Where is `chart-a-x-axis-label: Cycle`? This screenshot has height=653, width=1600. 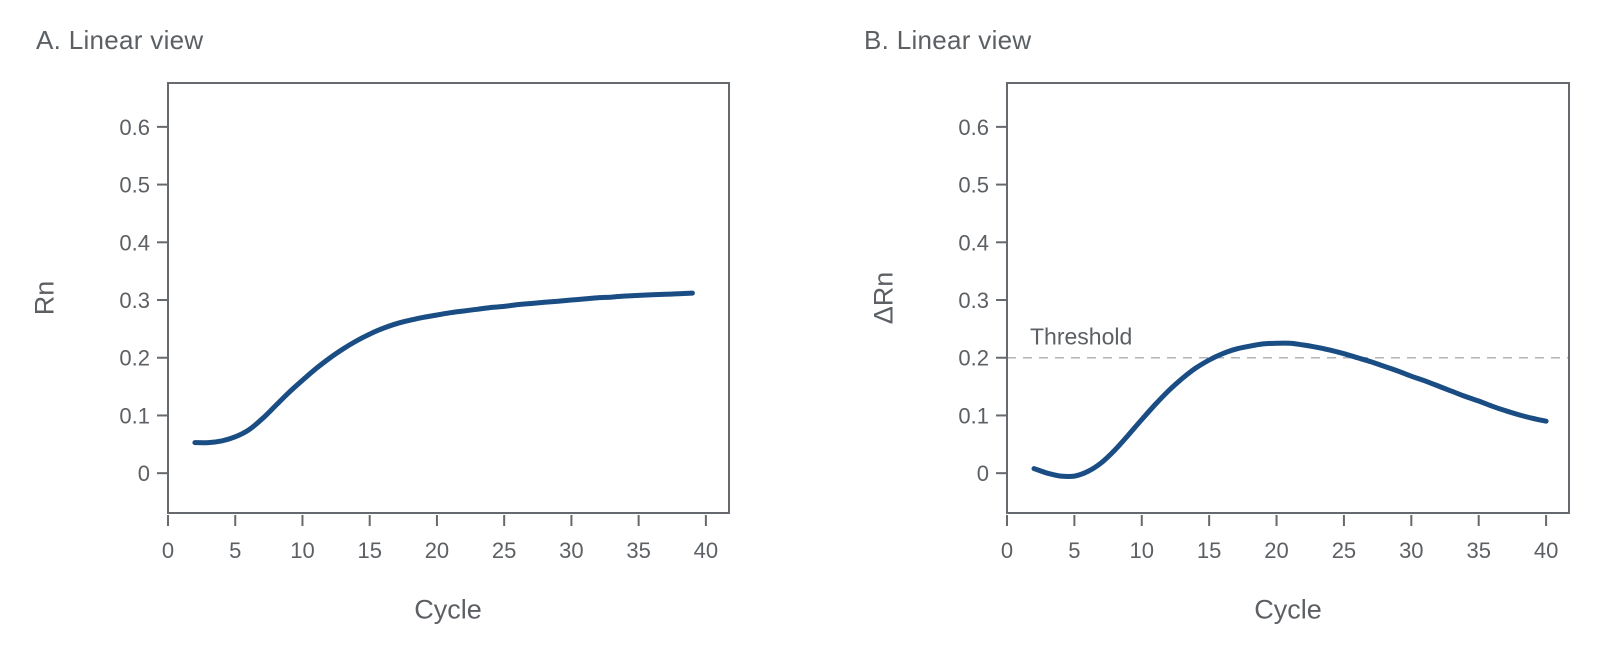 chart-a-x-axis-label: Cycle is located at coordinates (448, 609).